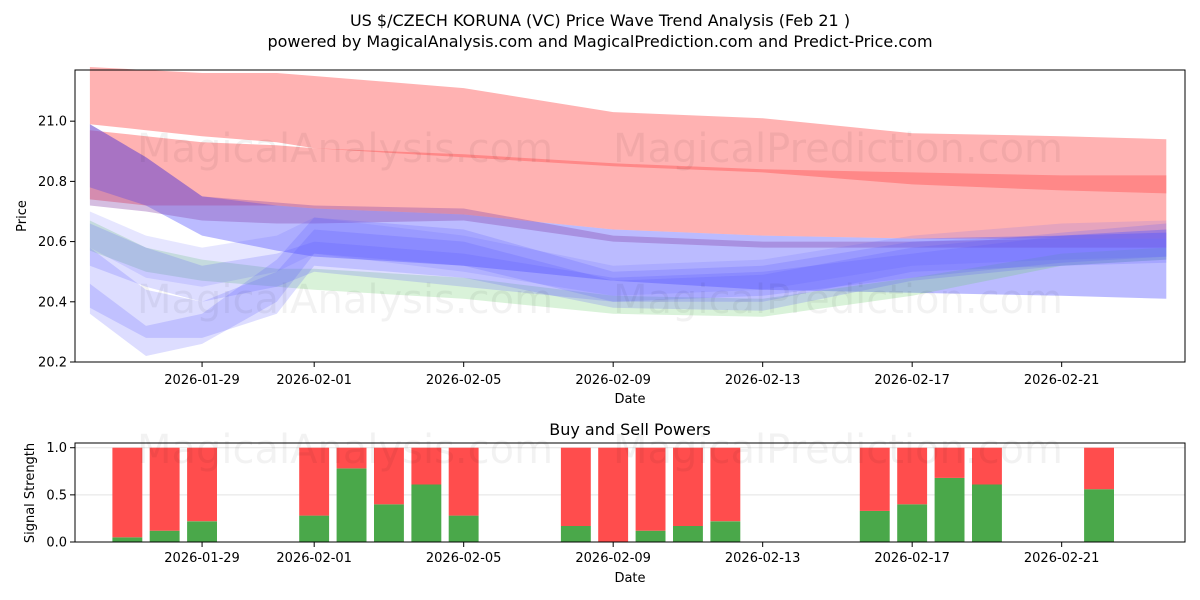  I want to click on bottom-y-tick-label: 0.0, so click(56, 543).